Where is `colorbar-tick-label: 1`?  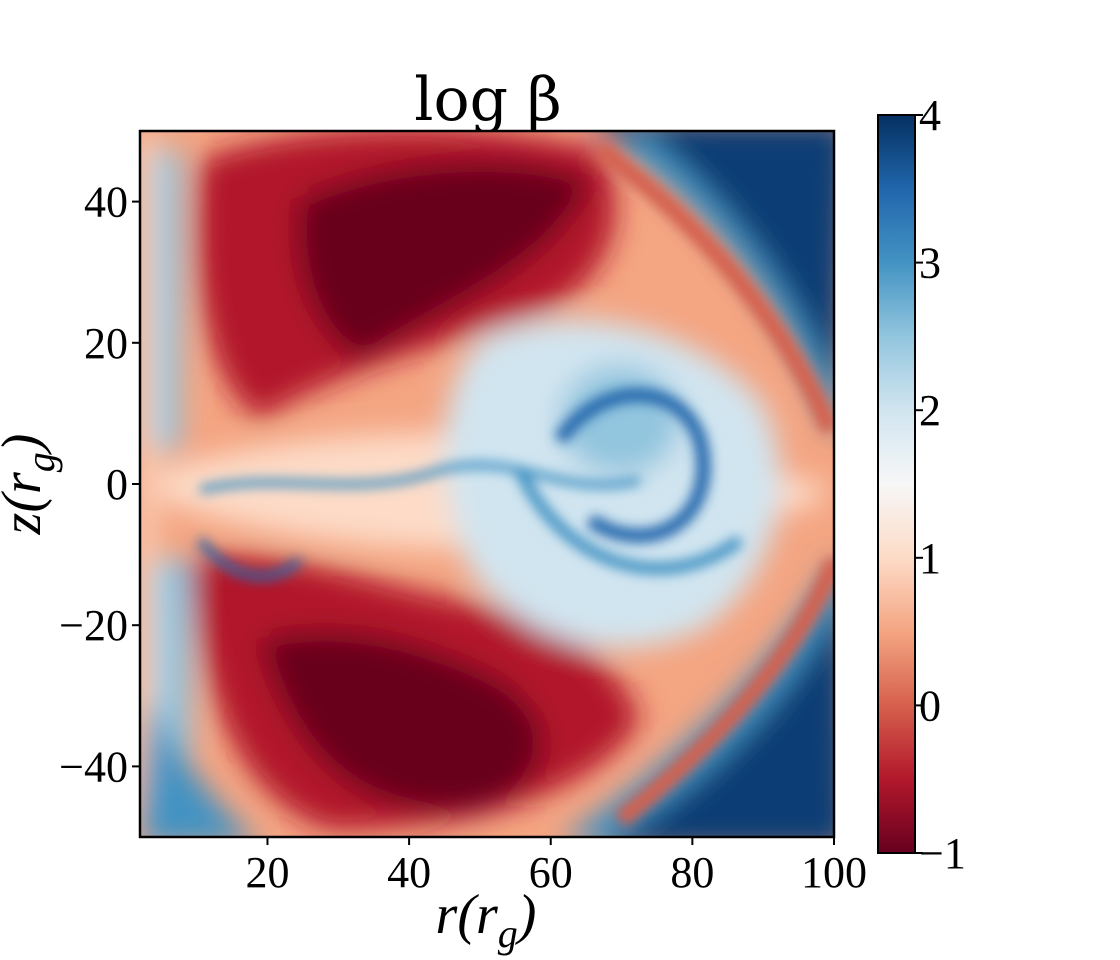 colorbar-tick-label: 1 is located at coordinates (930, 558).